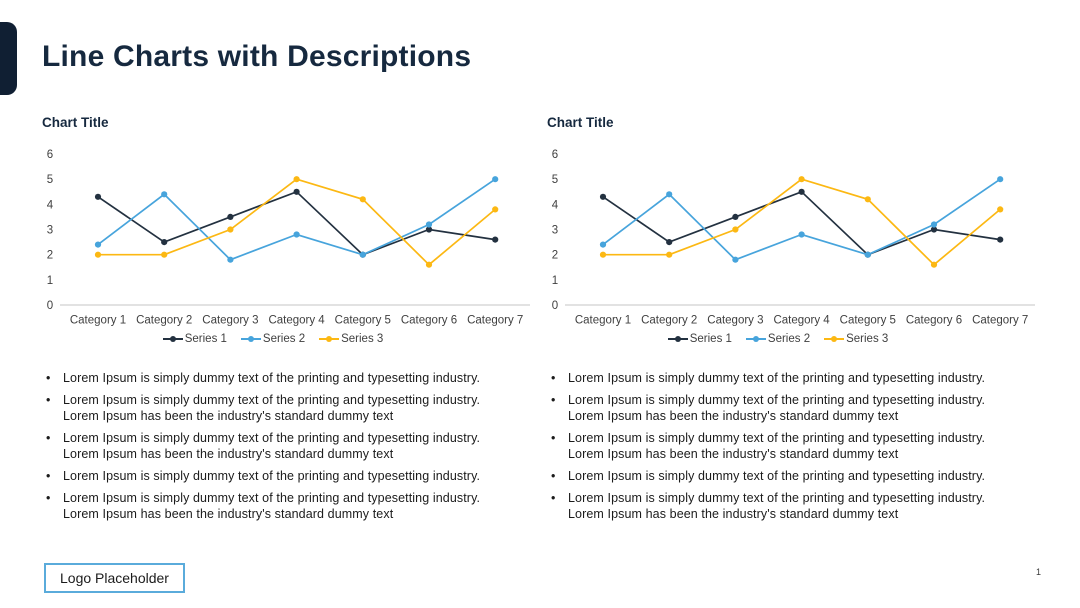 The height and width of the screenshot is (608, 1080). I want to click on y-tick-label: 6, so click(50, 155).